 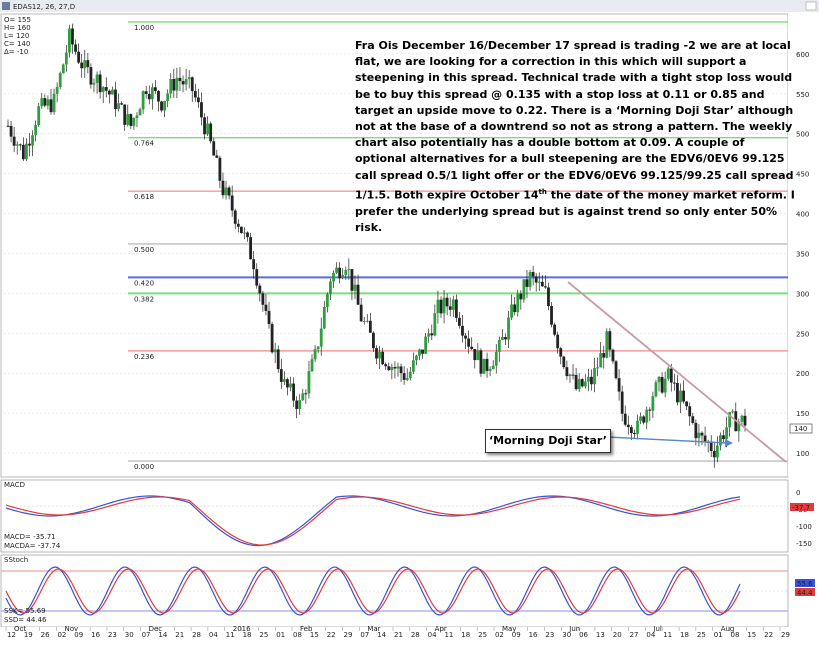 What do you see at coordinates (811, 6) in the screenshot?
I see `window-control` at bounding box center [811, 6].